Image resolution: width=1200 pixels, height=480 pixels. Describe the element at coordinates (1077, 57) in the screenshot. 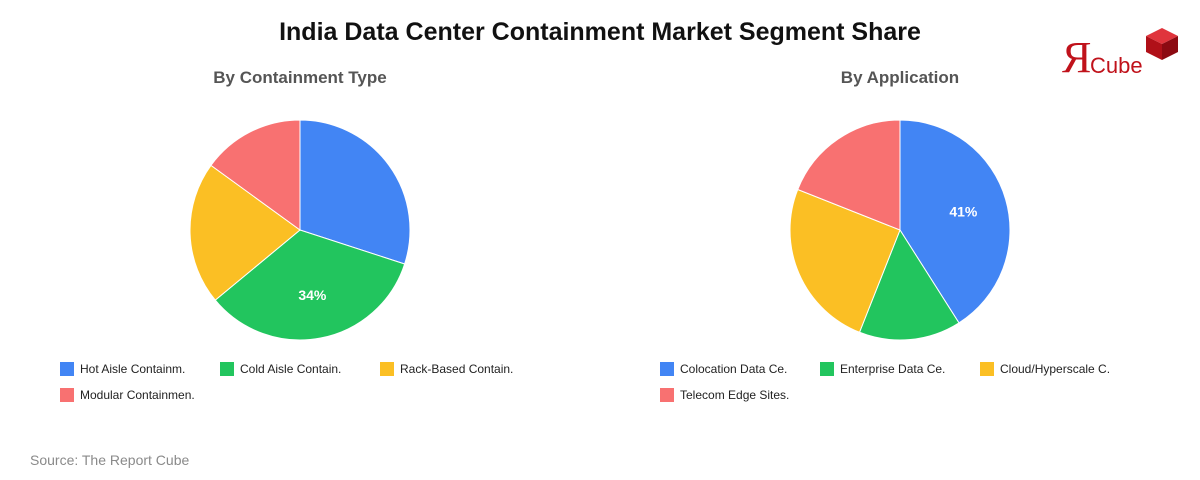

I see `logo-mark: Я` at that location.